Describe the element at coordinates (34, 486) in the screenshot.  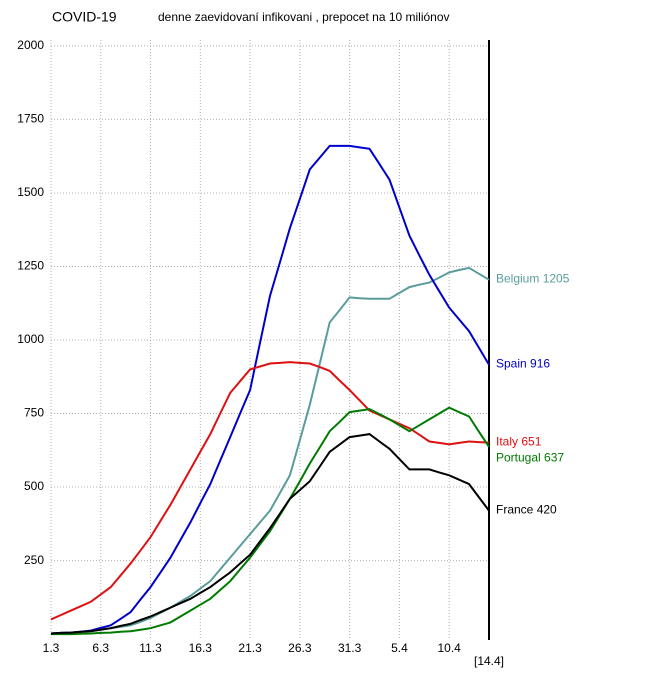
I see `y-tick-label: 500` at that location.